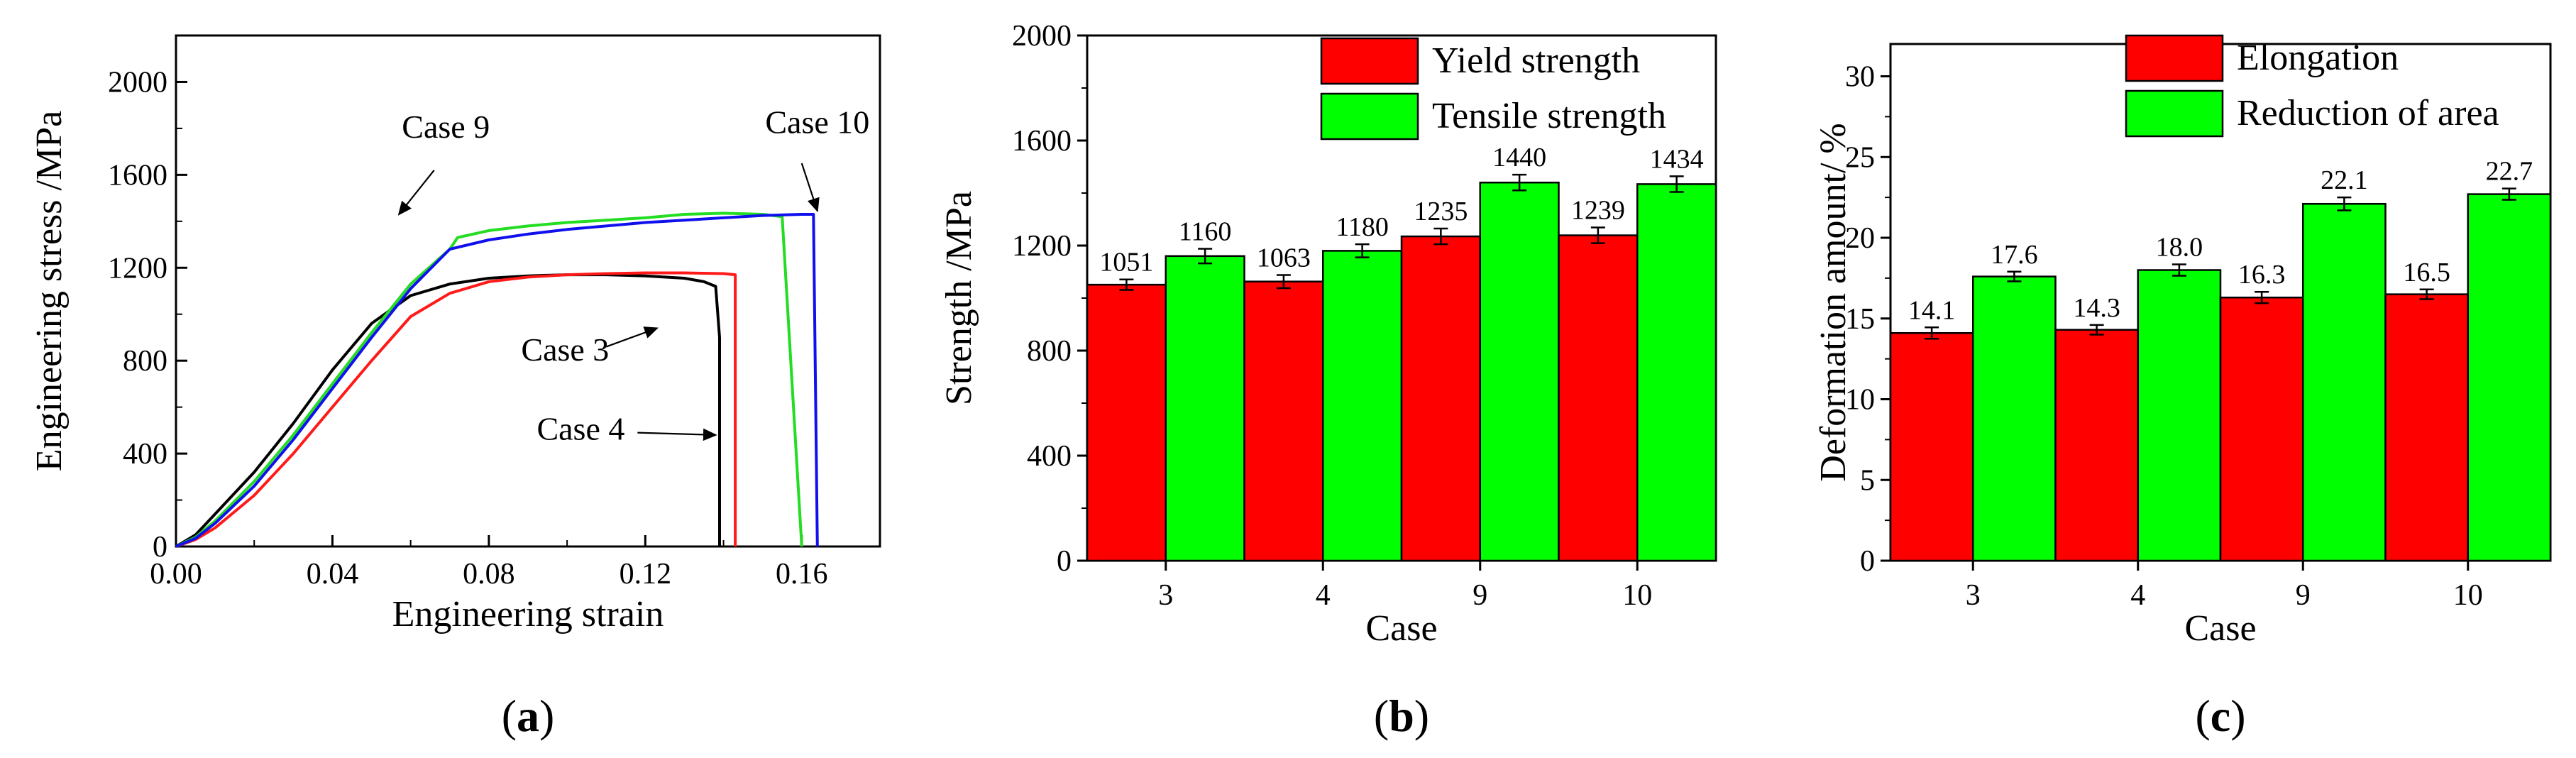 This screenshot has height=758, width=2576. What do you see at coordinates (1932, 310) in the screenshot?
I see `data-label: 14.1` at bounding box center [1932, 310].